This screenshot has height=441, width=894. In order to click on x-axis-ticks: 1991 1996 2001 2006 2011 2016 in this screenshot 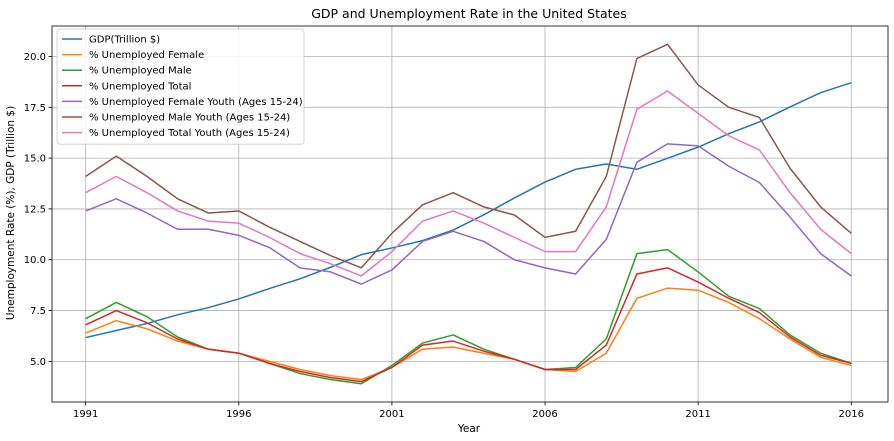, I will do `click(468, 411)`.